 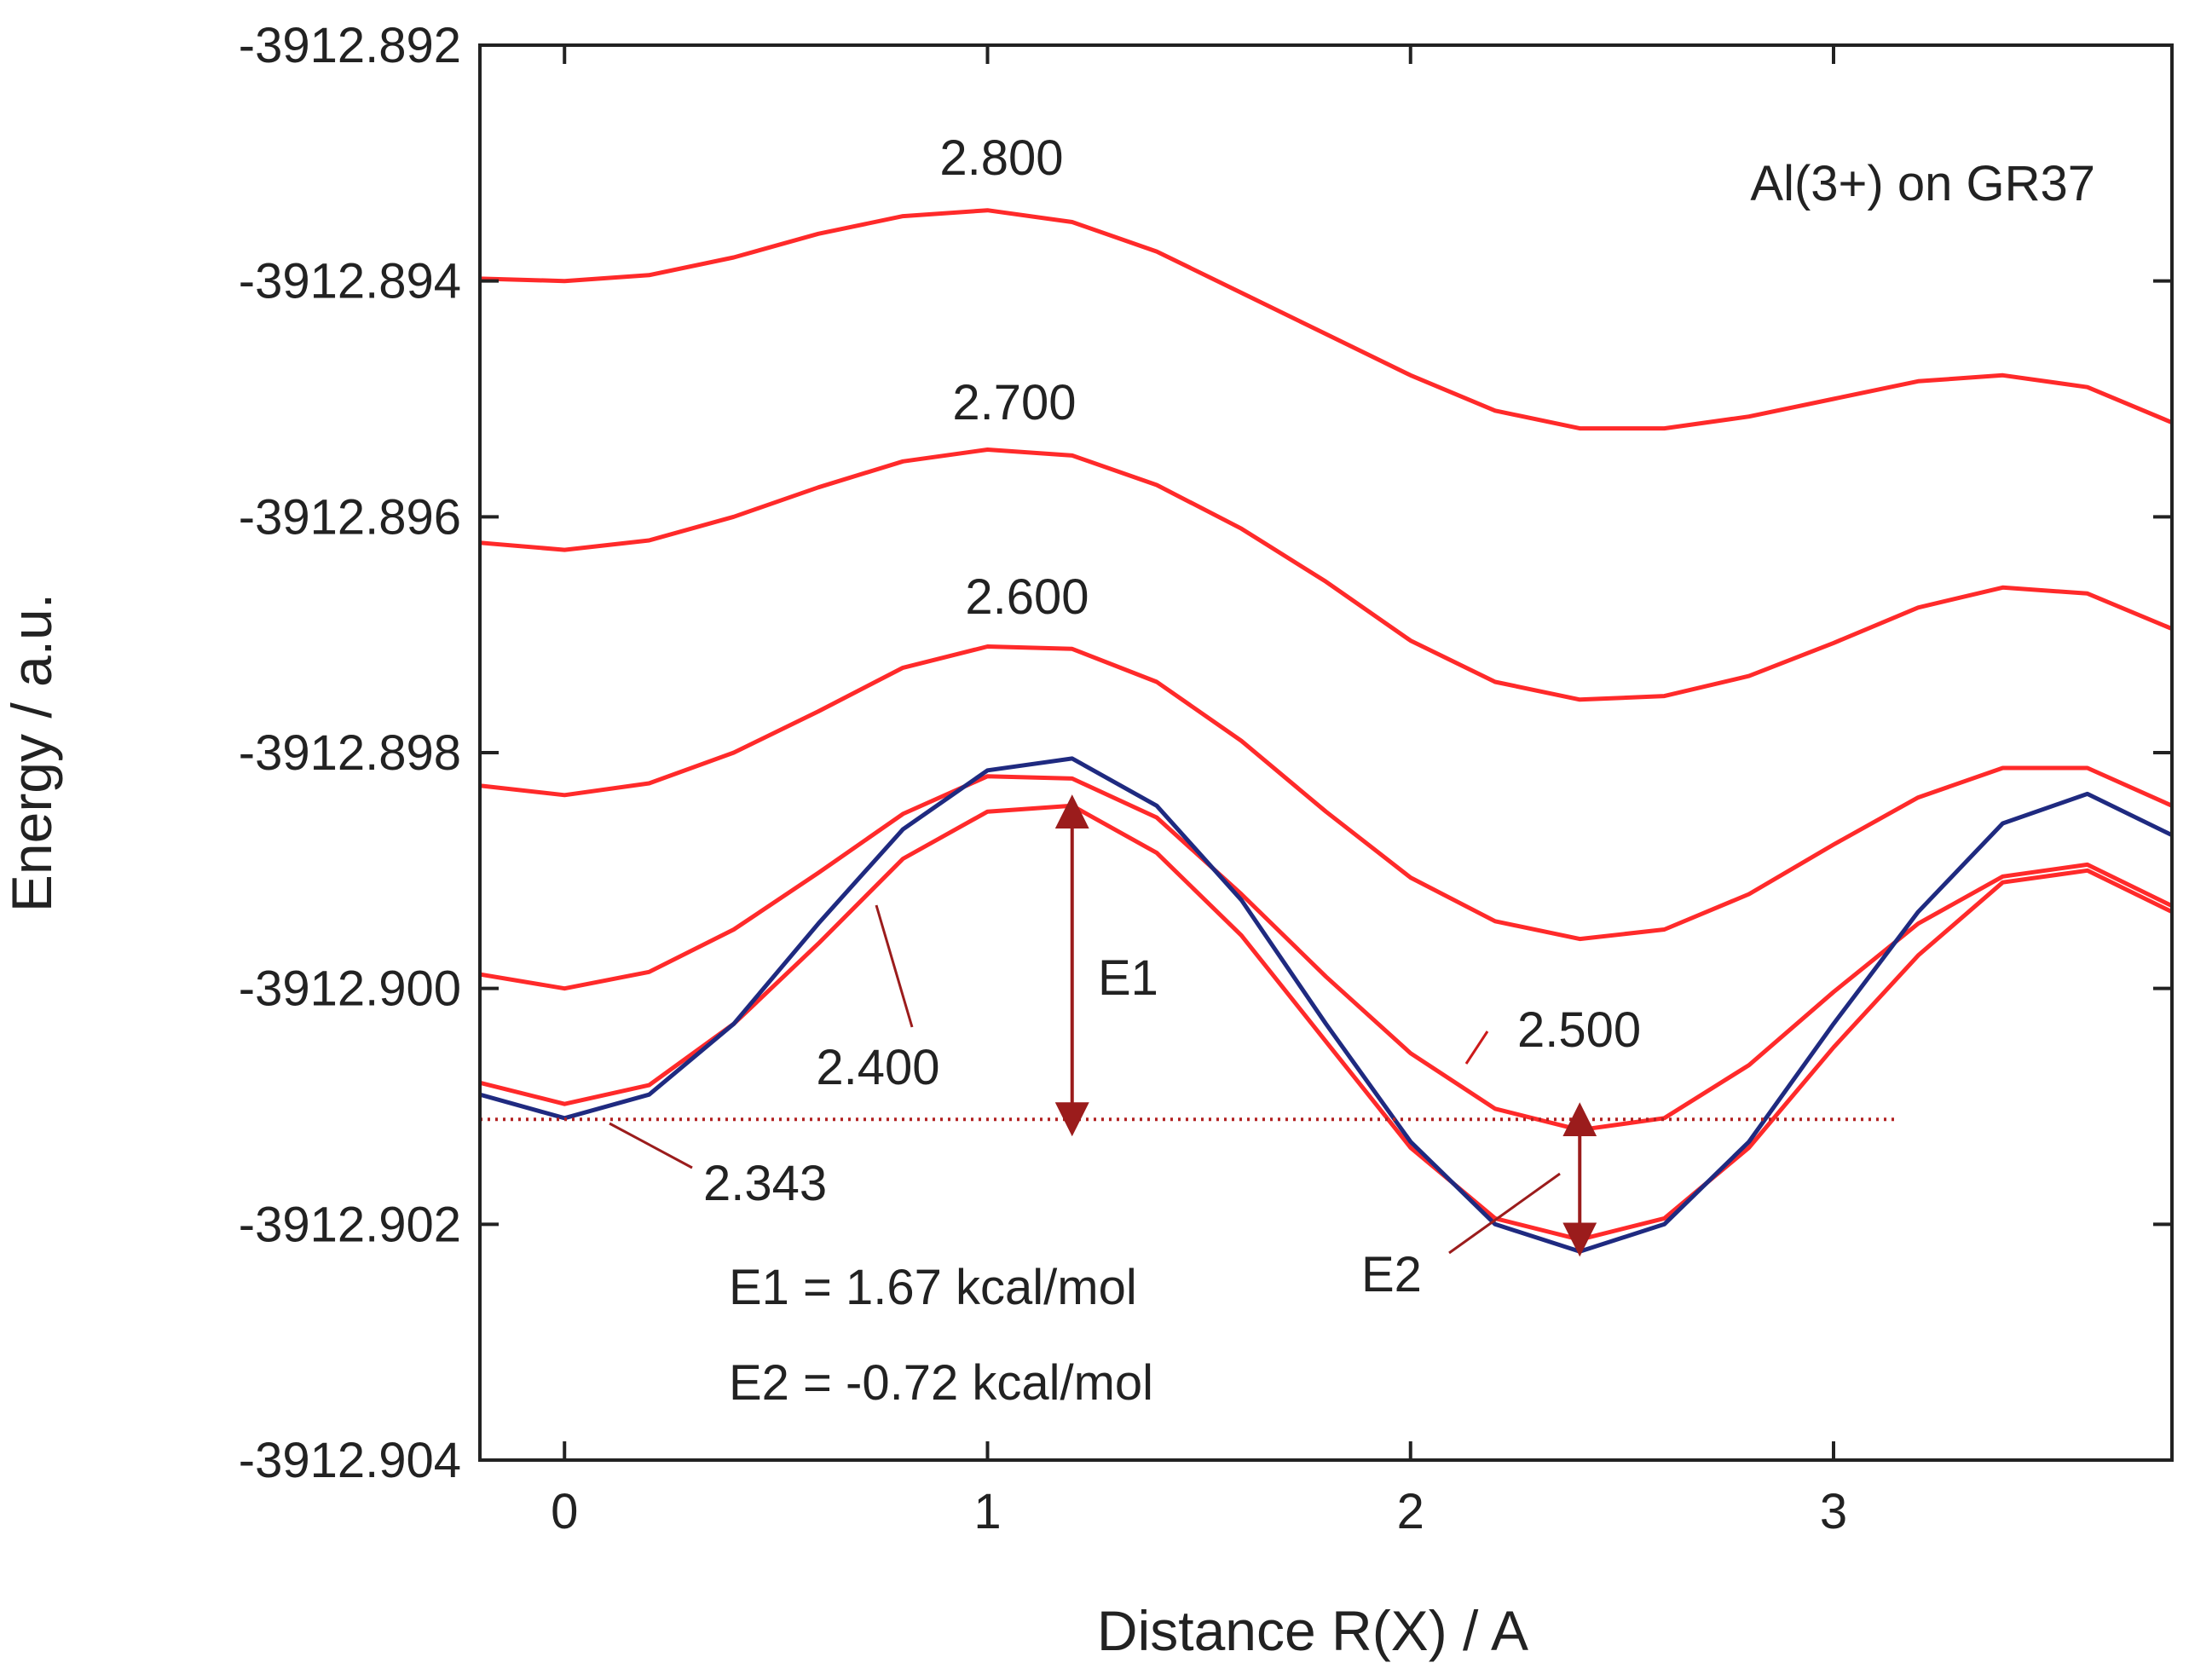 What do you see at coordinates (1027, 597) in the screenshot?
I see `series-label-2.600: 2.600` at bounding box center [1027, 597].